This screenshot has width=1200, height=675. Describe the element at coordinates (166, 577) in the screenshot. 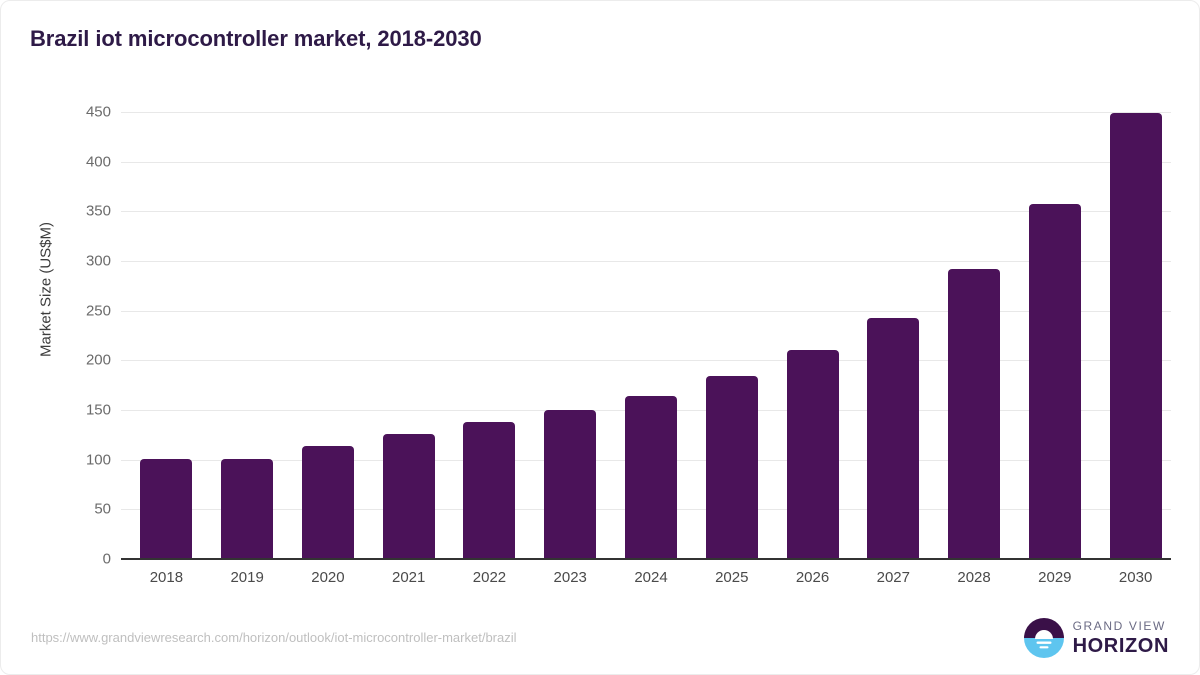

I see `x-tick-label: 2018` at that location.